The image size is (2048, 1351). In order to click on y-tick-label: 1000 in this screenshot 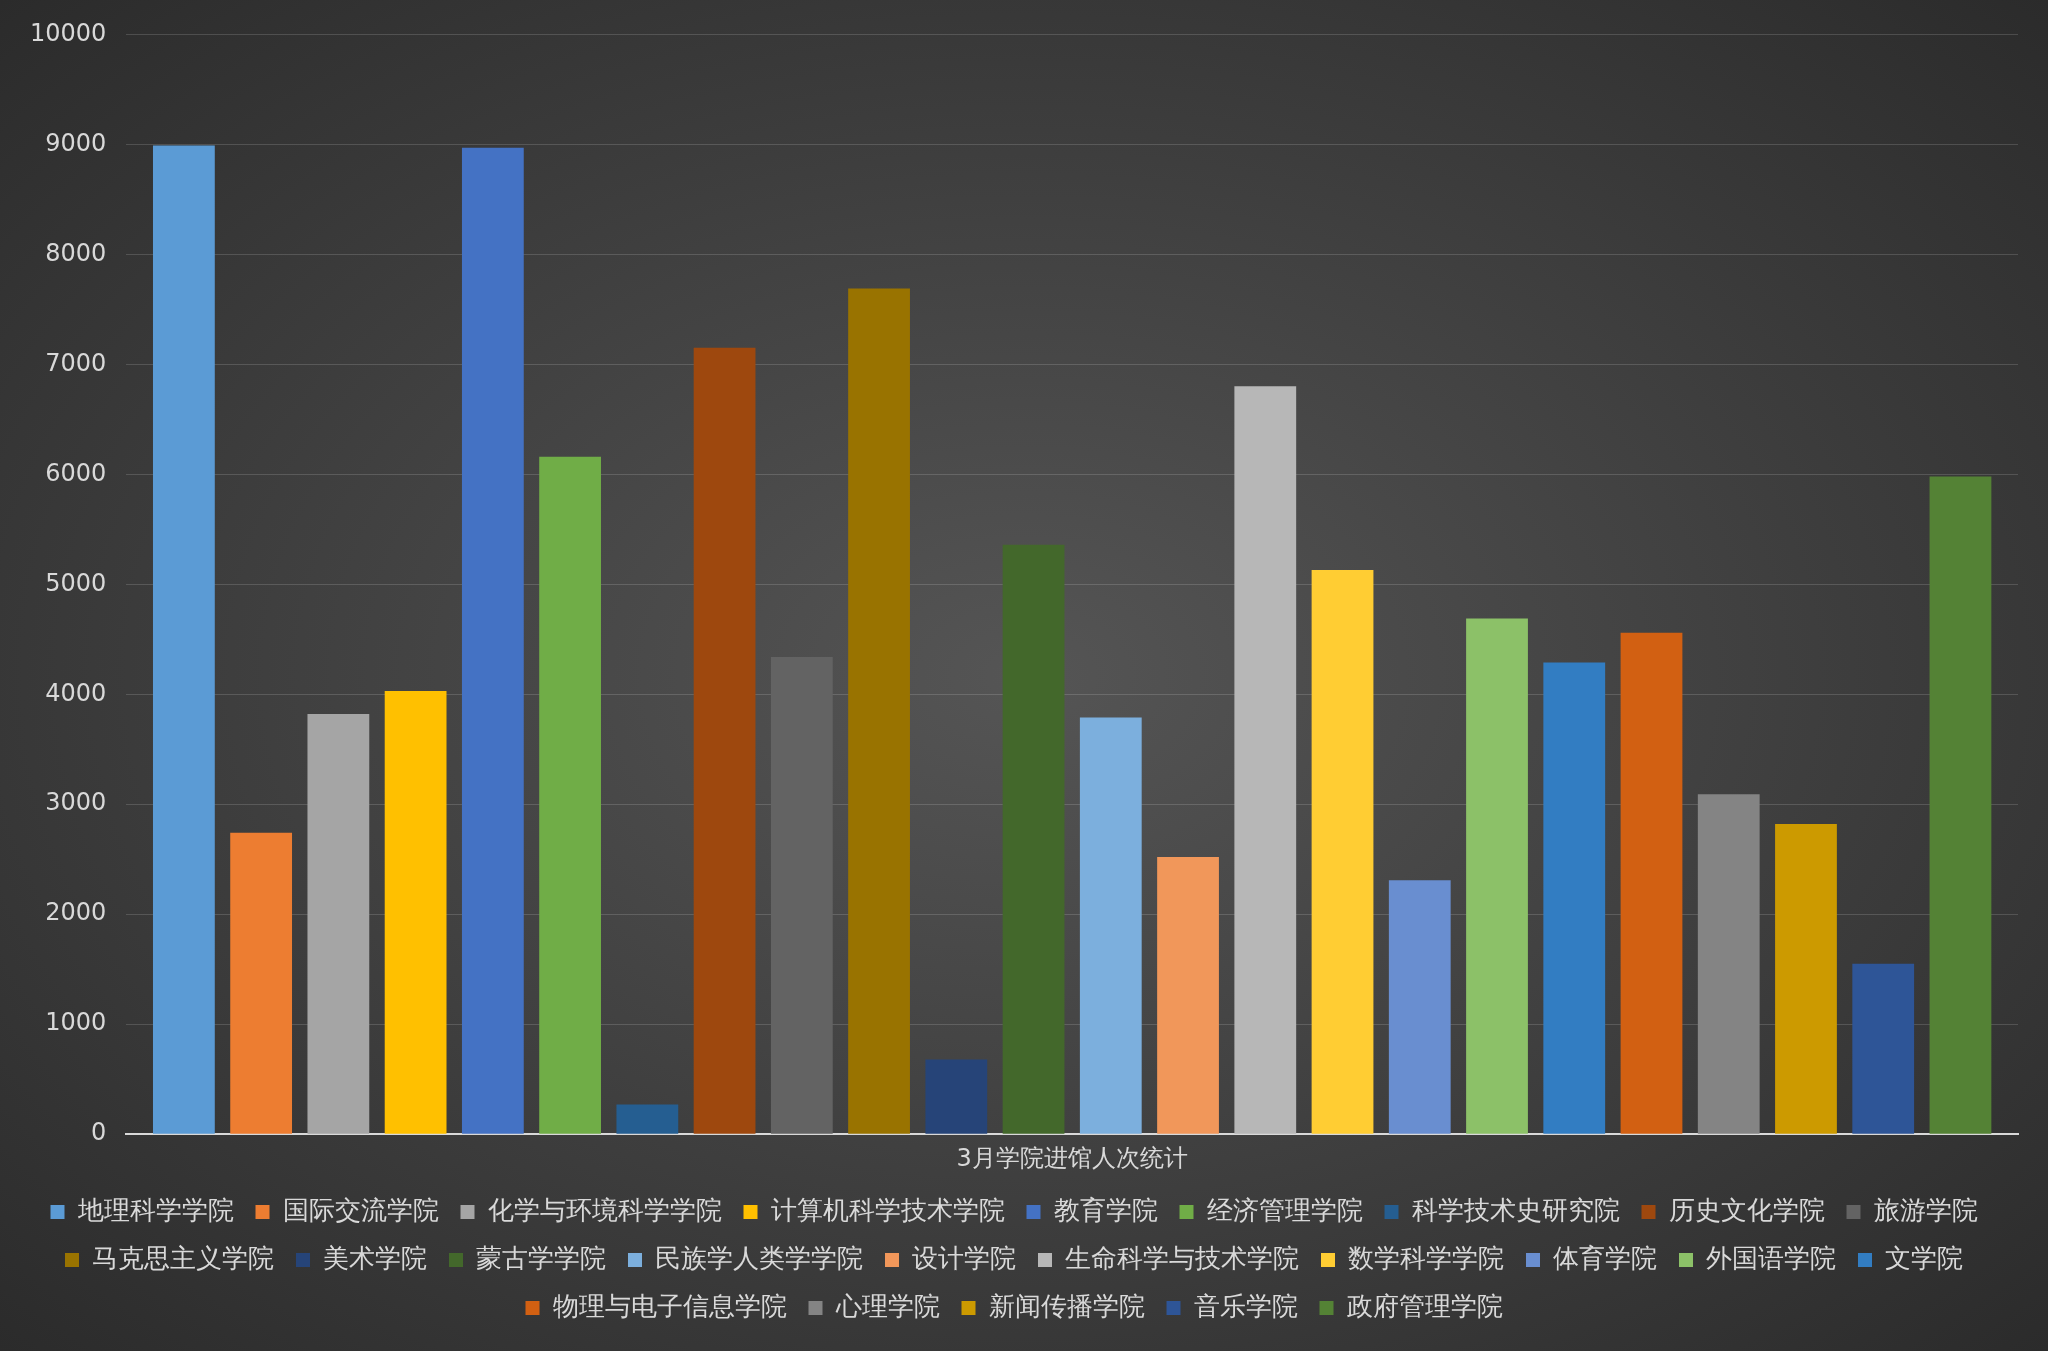, I will do `click(76, 1022)`.